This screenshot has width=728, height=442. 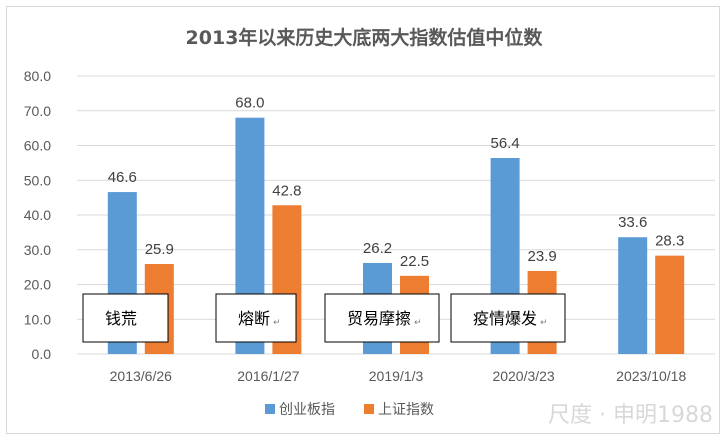 What do you see at coordinates (159, 249) in the screenshot?
I see `data-label: 25.9` at bounding box center [159, 249].